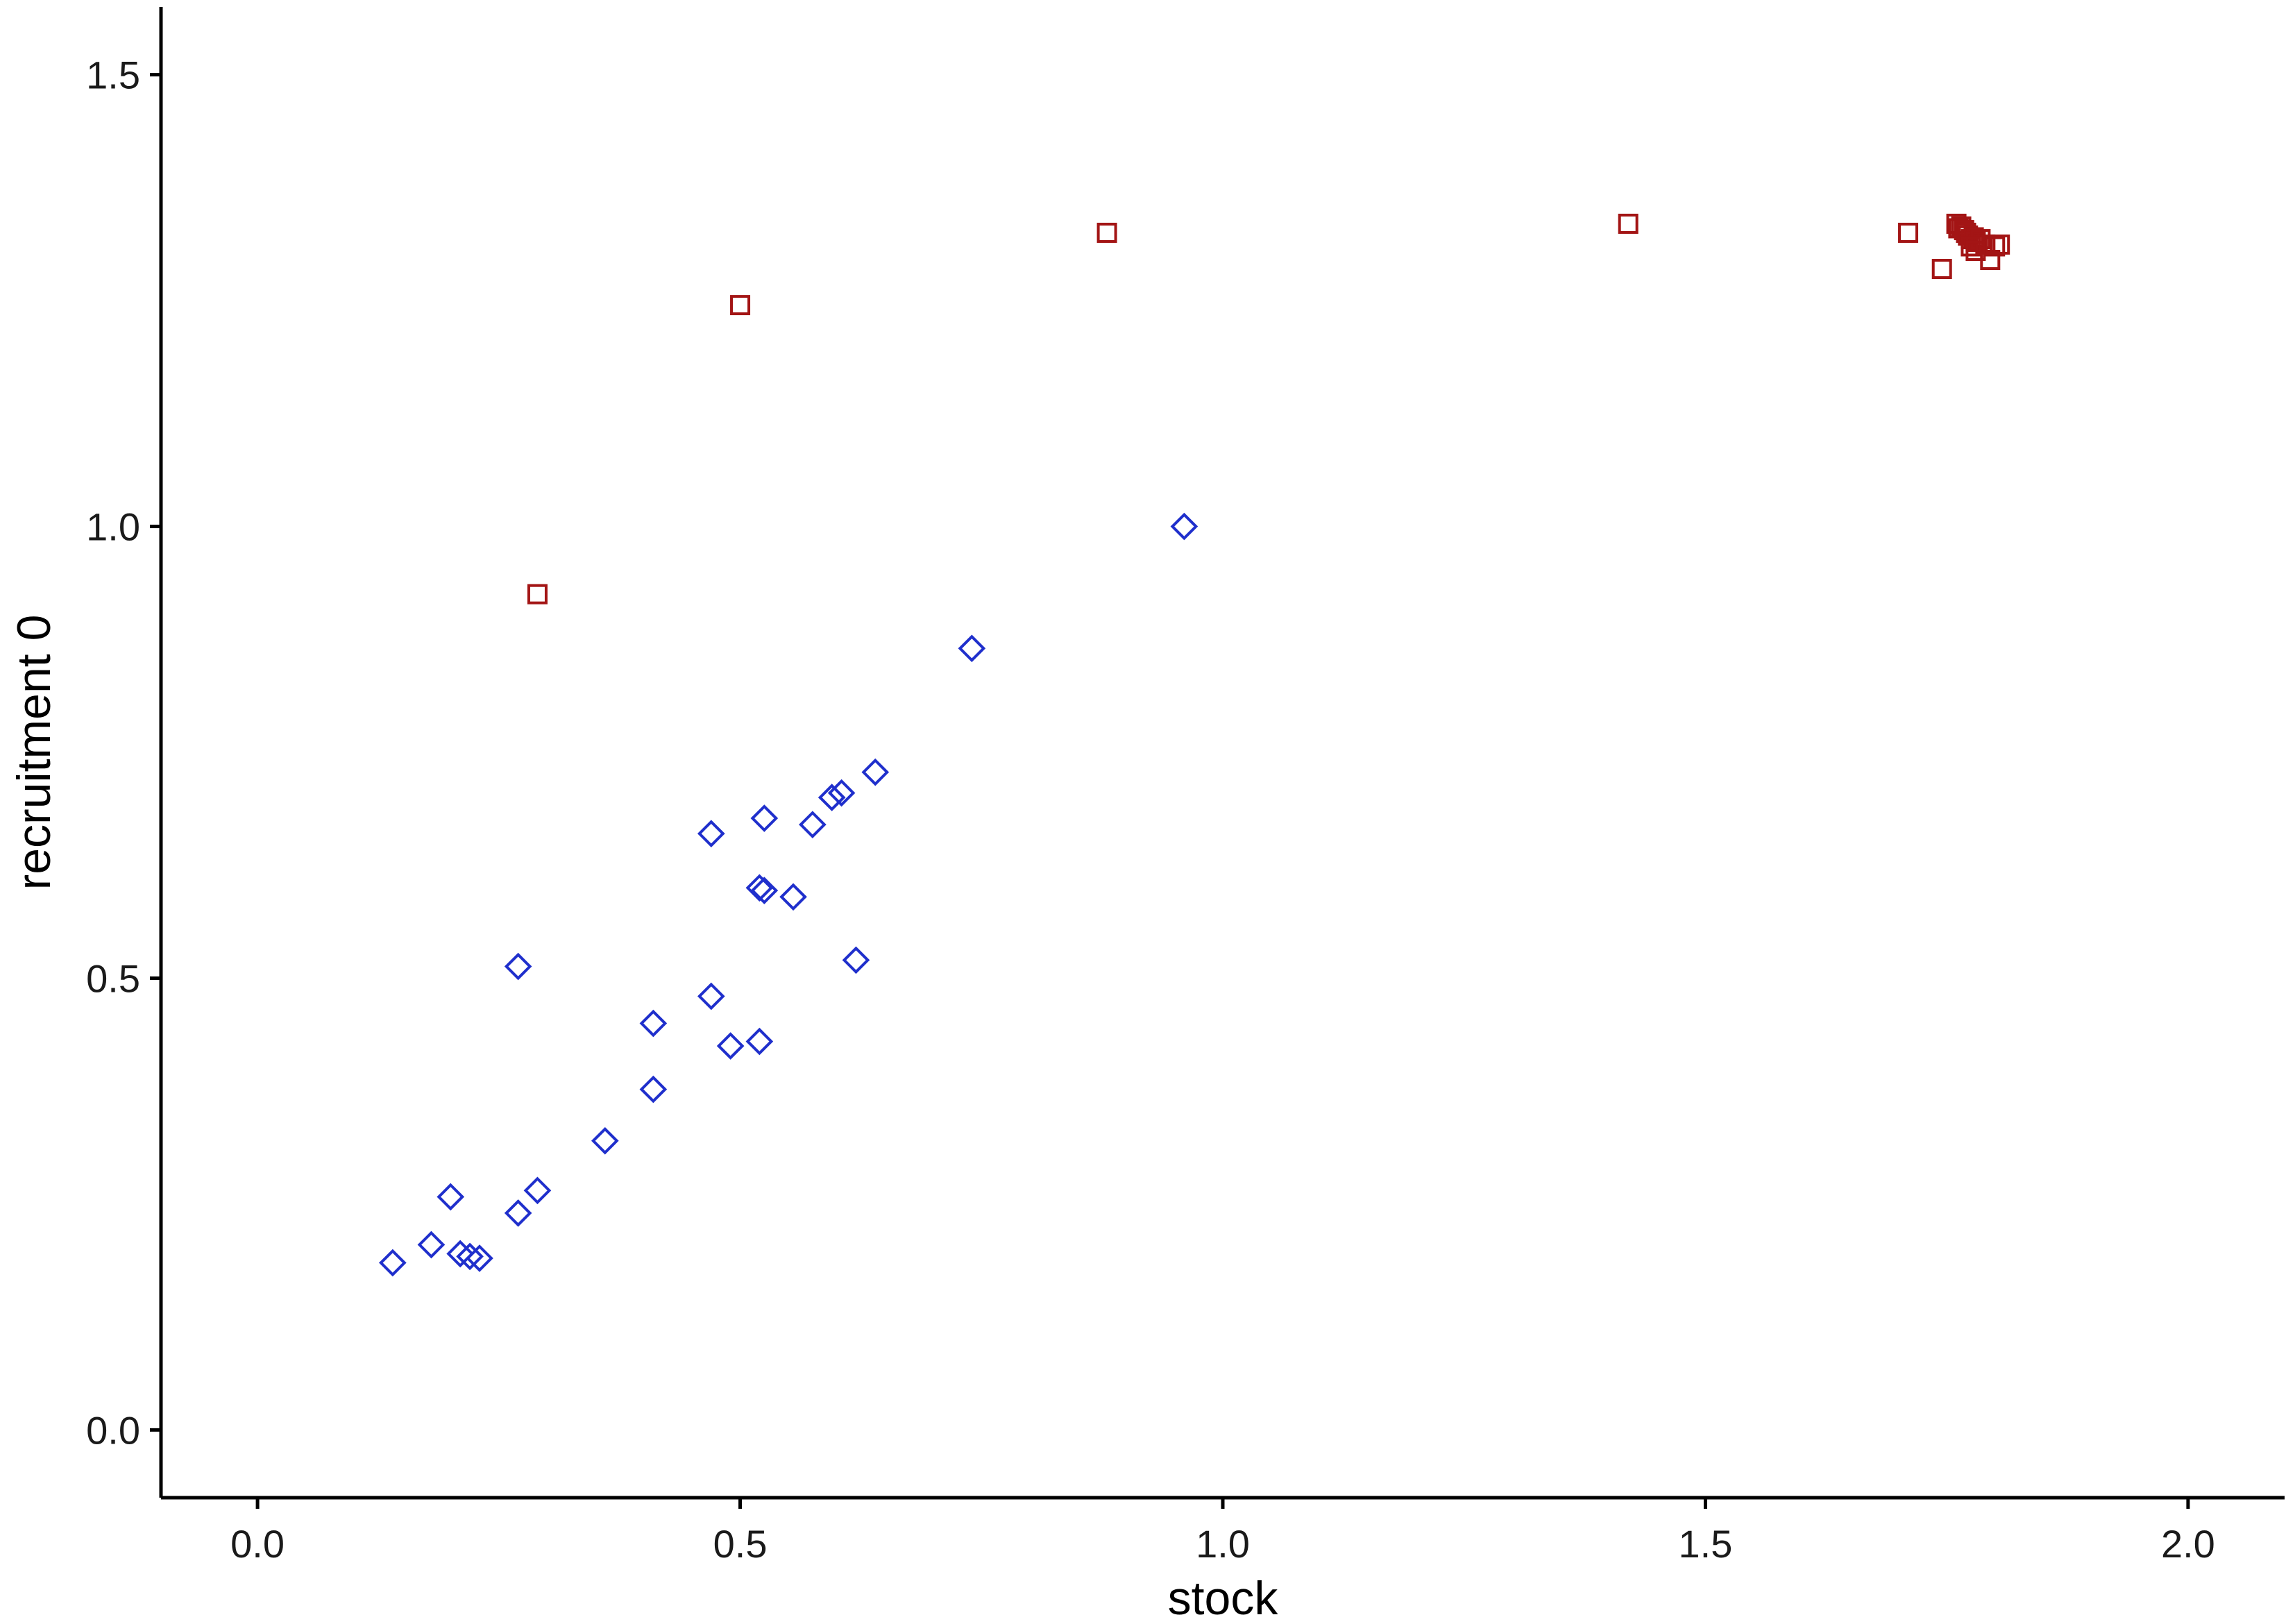 The image size is (2295, 1624). What do you see at coordinates (113, 1430) in the screenshot?
I see `y-tick-label: 0.0` at bounding box center [113, 1430].